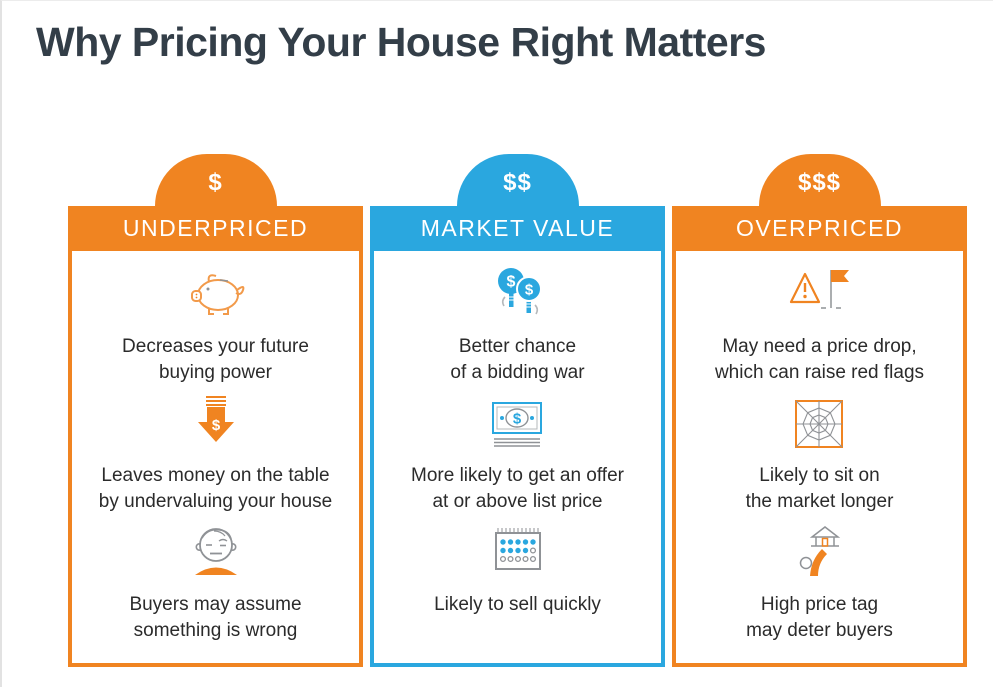 This screenshot has height=687, width=993. I want to click on column-header-market-value: MARKET VALUE, so click(517, 228).